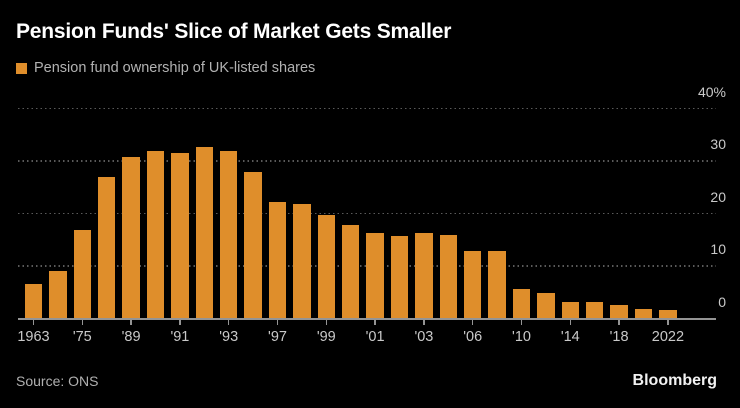 This screenshot has height=408, width=740. What do you see at coordinates (570, 310) in the screenshot?
I see `bar-2014` at bounding box center [570, 310].